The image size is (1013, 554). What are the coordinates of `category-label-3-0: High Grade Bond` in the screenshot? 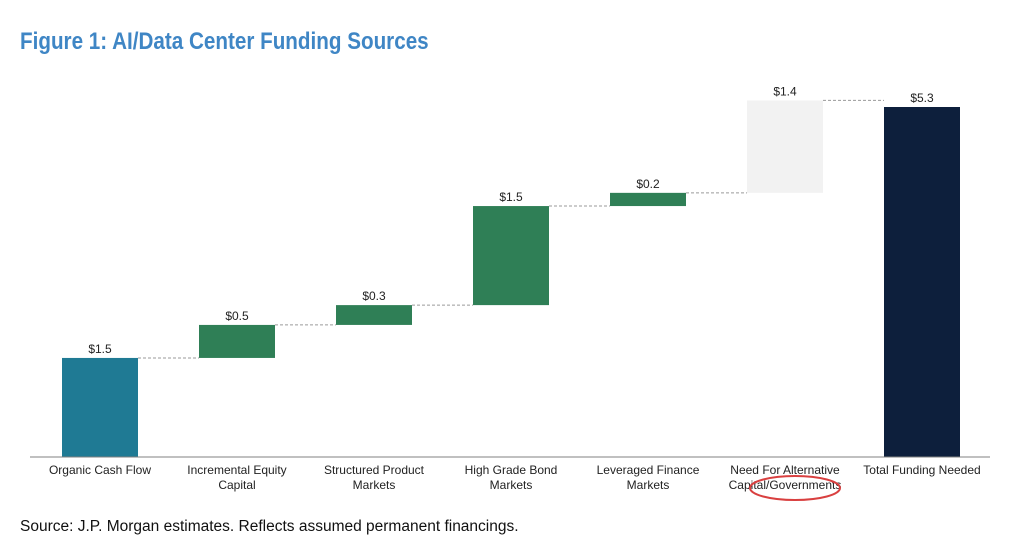 It's located at (511, 470).